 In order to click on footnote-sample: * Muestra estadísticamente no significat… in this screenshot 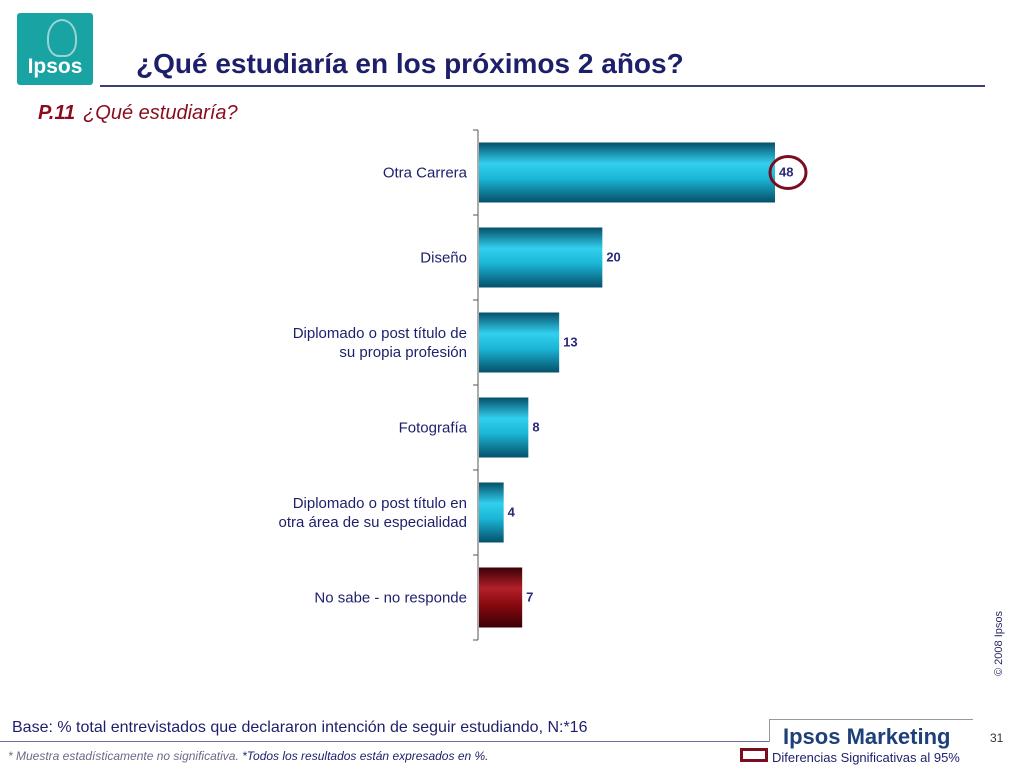, I will do `click(123, 756)`.